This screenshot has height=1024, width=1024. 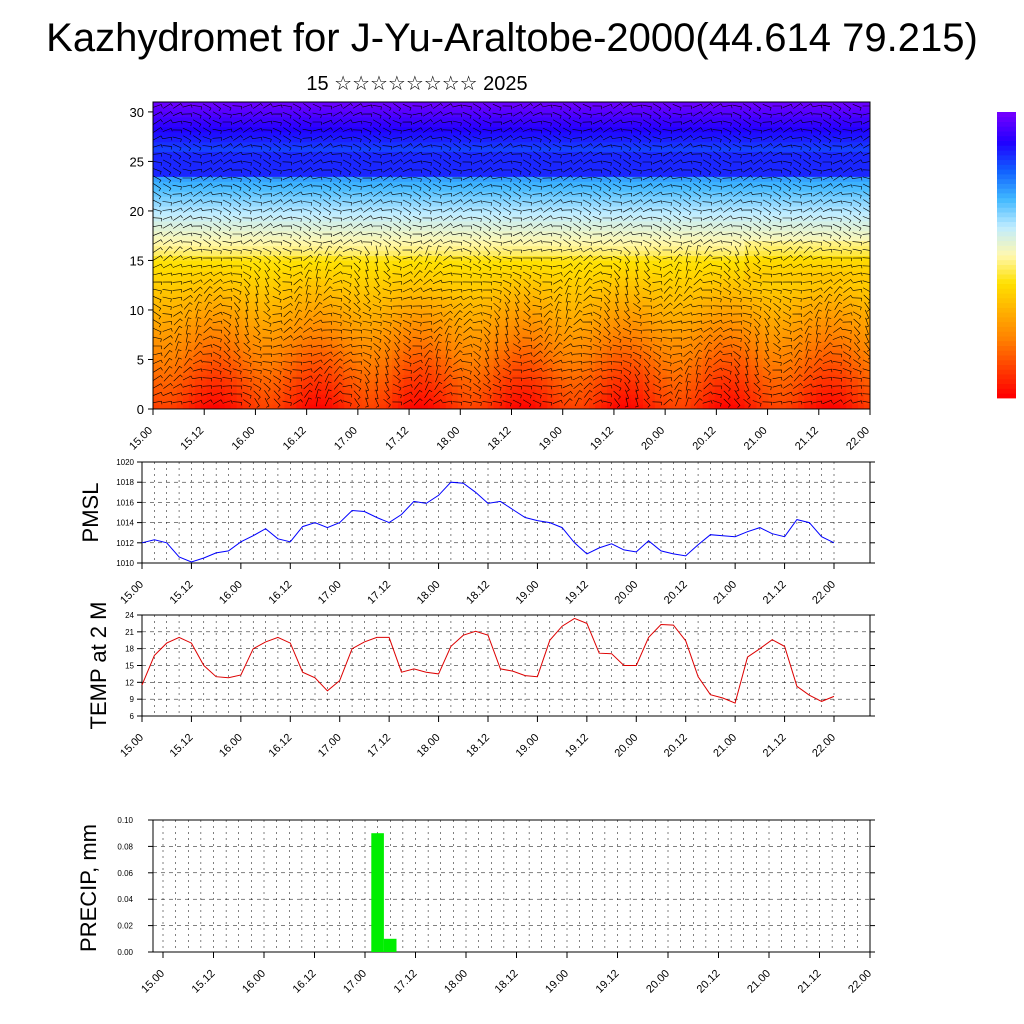 I want to click on pmsl-x-tick-label: 16.00, so click(x=231, y=593).